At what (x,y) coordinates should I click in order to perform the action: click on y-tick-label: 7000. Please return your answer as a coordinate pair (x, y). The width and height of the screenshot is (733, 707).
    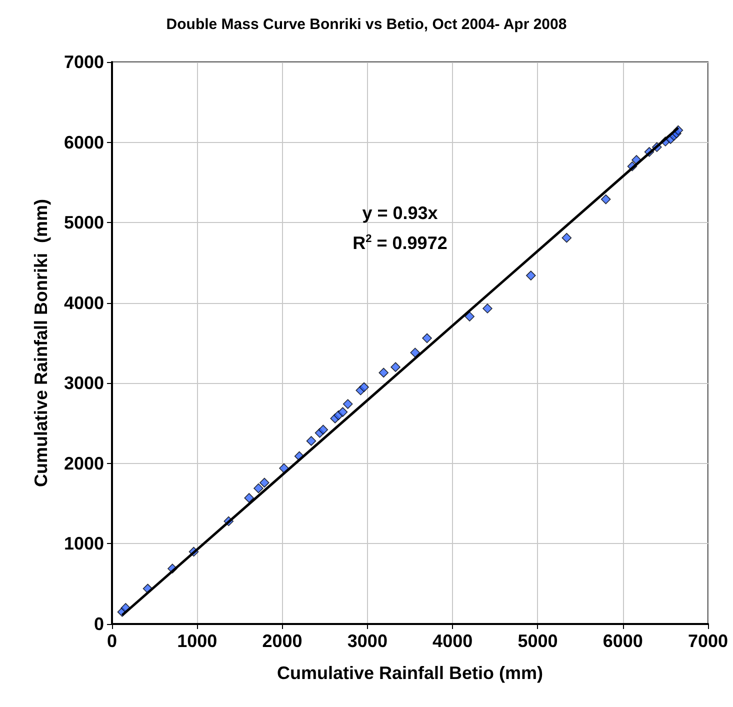
    Looking at the image, I should click on (84, 62).